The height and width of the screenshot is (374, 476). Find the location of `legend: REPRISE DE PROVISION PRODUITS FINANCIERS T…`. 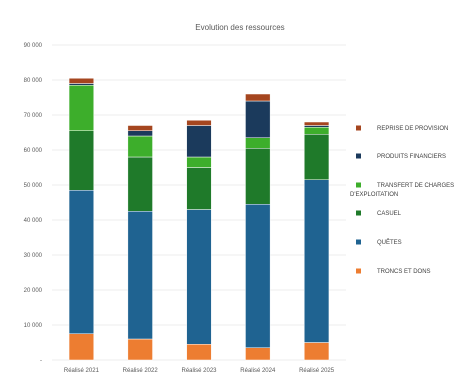

legend: REPRISE DE PROVISION PRODUITS FINANCIERS T… is located at coordinates (402, 200).